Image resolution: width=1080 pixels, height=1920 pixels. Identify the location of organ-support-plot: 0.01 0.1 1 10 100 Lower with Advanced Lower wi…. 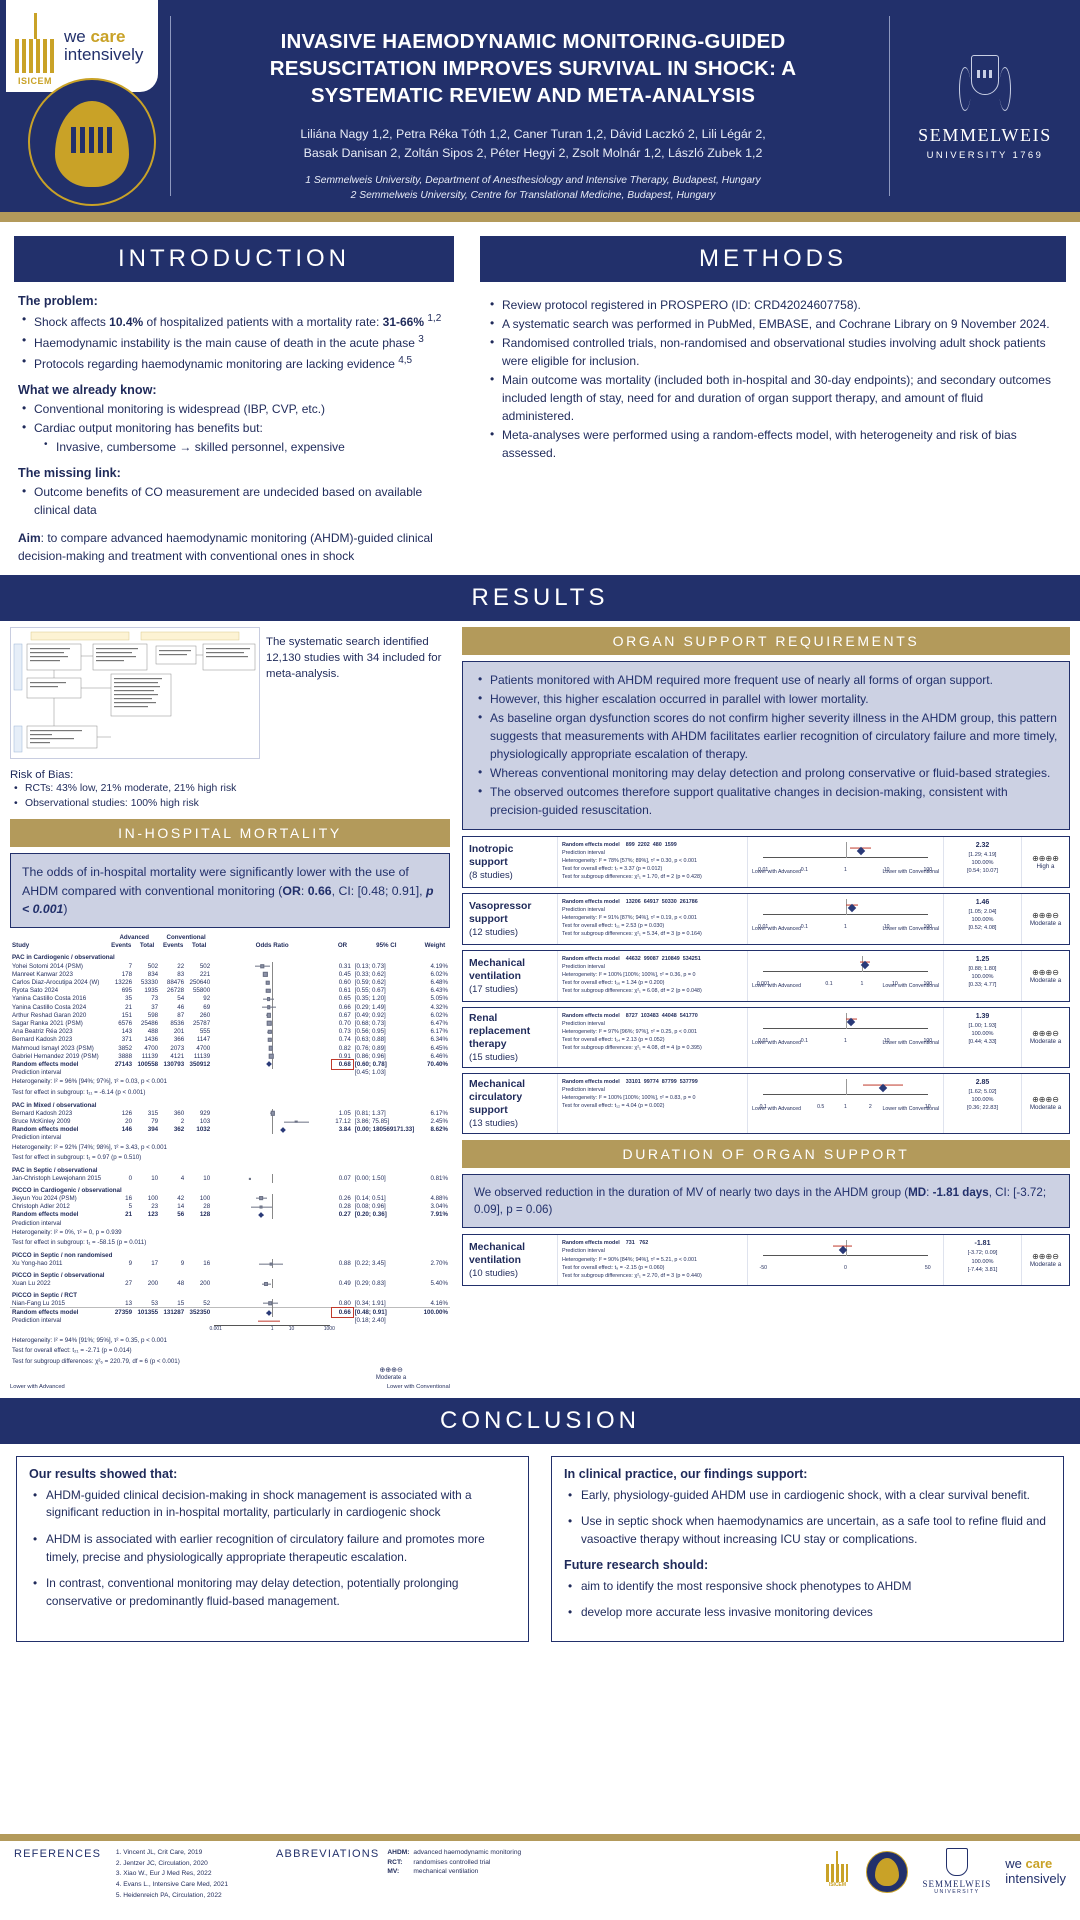
(845, 919).